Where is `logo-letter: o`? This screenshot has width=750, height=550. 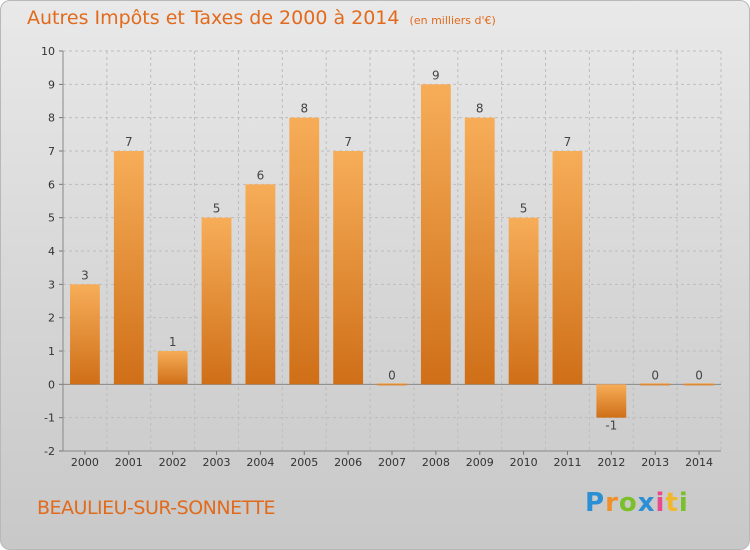 logo-letter: o is located at coordinates (628, 503).